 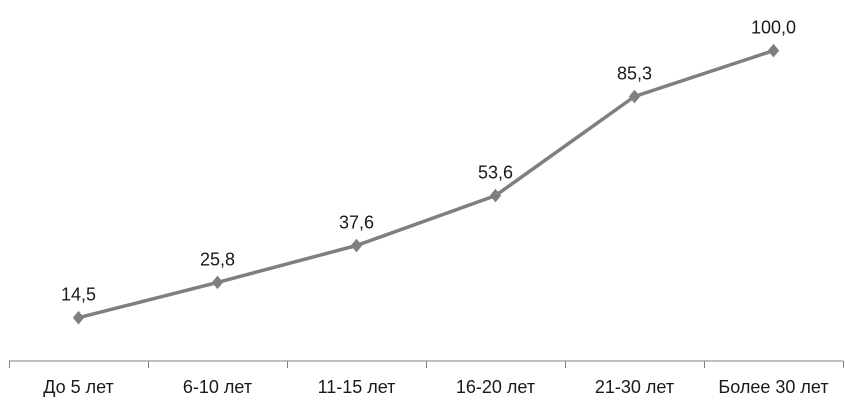 What do you see at coordinates (634, 74) in the screenshot?
I see `data-label: 85,3` at bounding box center [634, 74].